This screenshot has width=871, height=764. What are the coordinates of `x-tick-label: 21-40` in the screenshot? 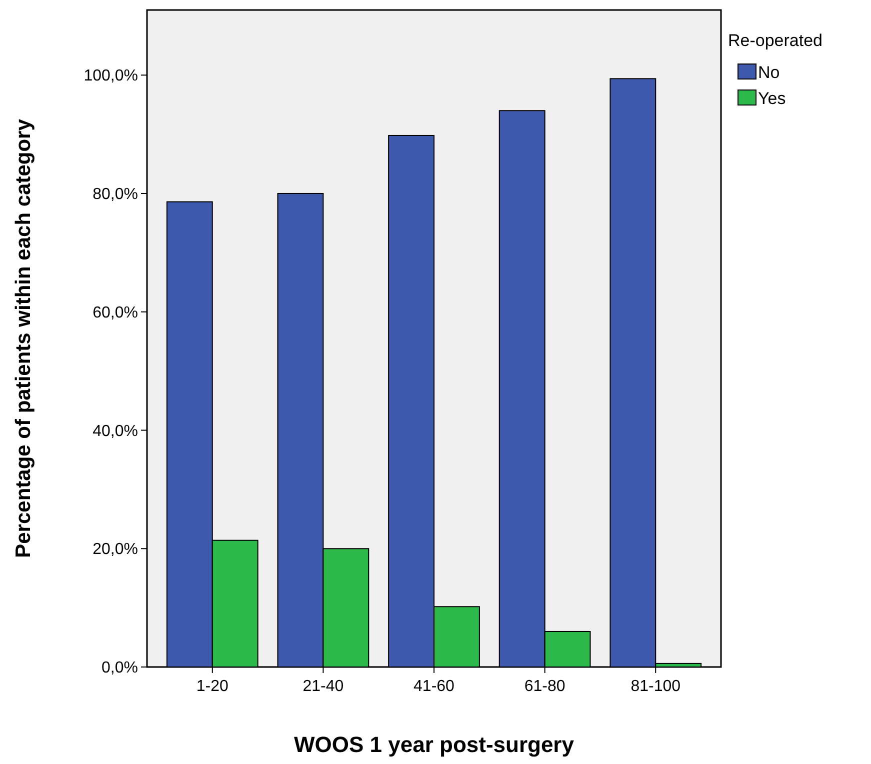 It's located at (323, 686).